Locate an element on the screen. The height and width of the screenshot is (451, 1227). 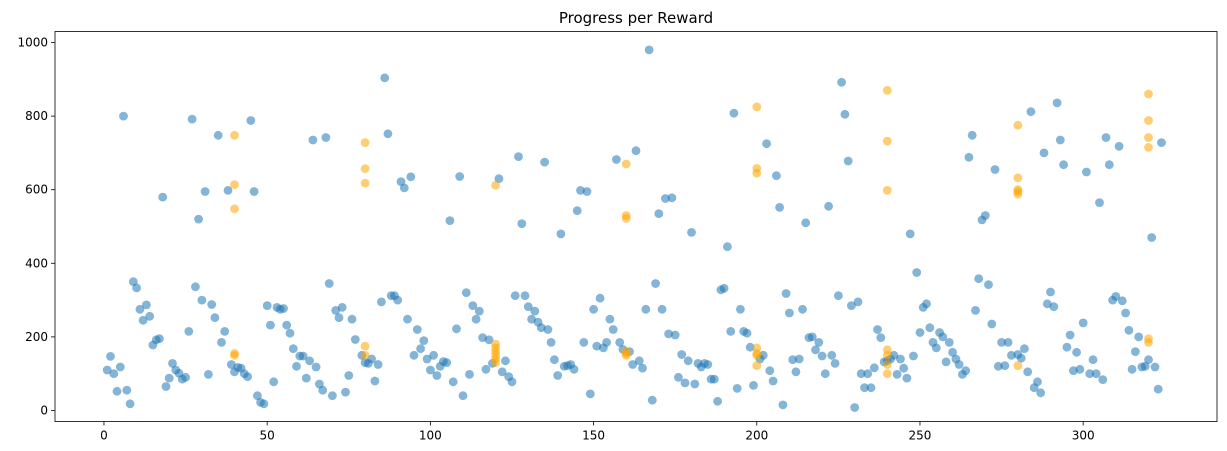
y-tick-label: 0 is located at coordinates (44, 410).